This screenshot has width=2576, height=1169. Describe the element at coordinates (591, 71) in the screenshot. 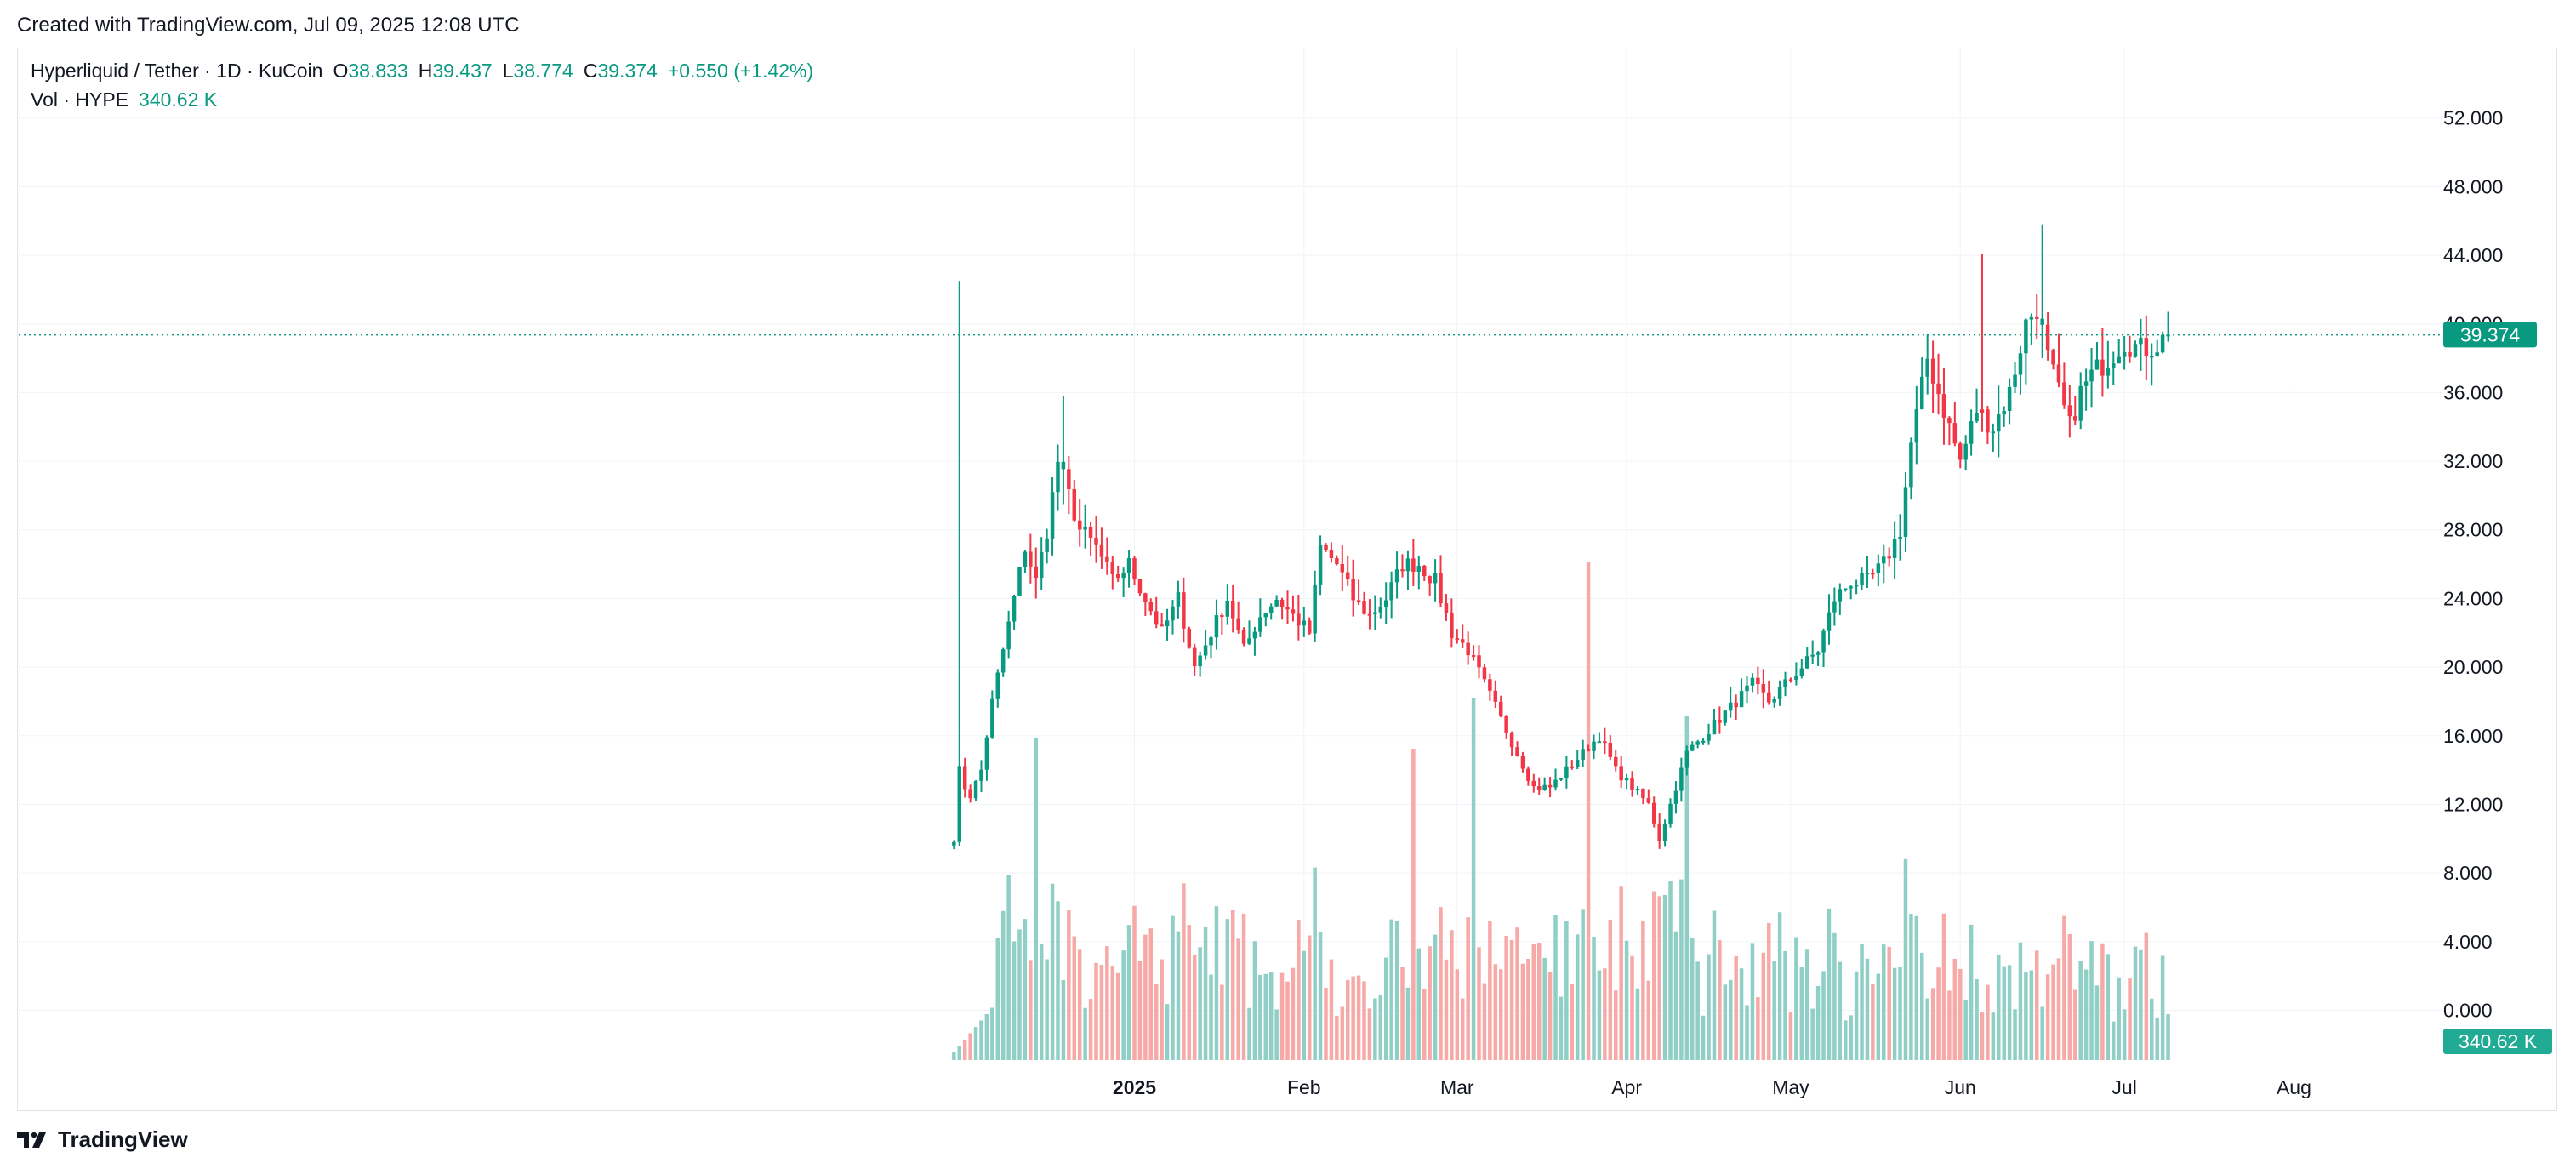

I see `close-label: C` at that location.